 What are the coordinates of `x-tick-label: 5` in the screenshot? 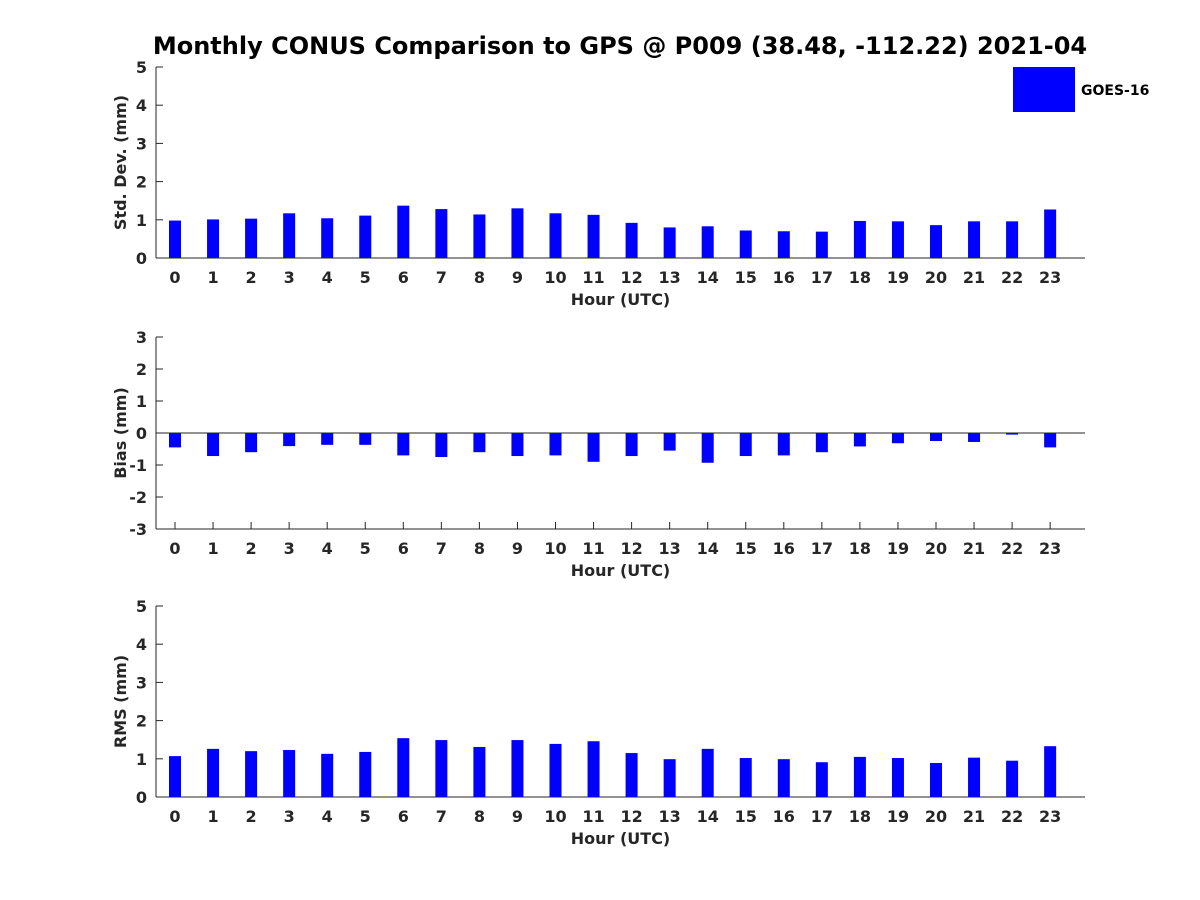 It's located at (365, 548).